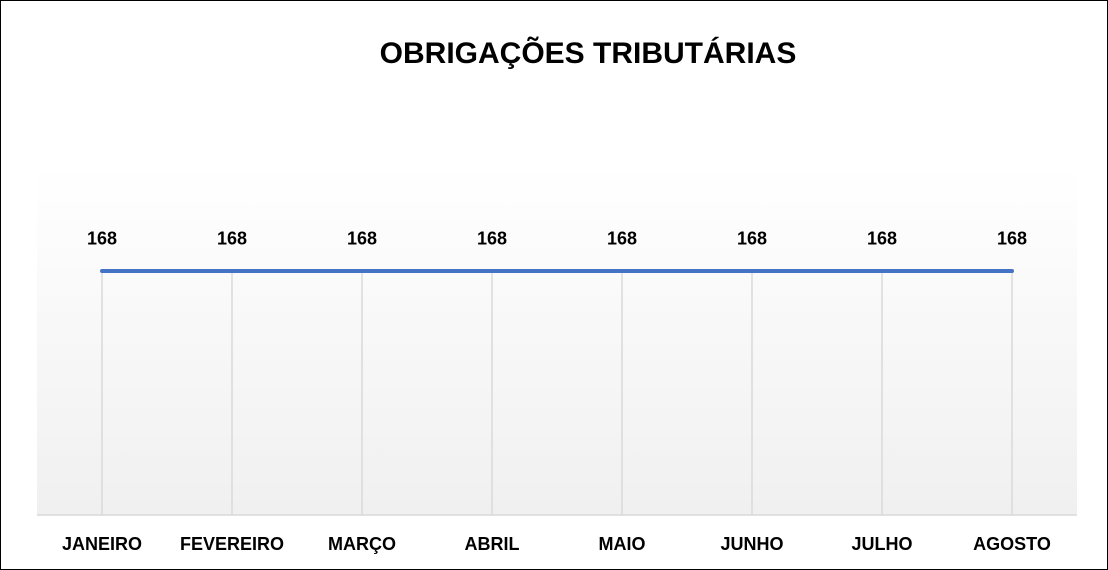 Image resolution: width=1108 pixels, height=570 pixels. I want to click on x-tick-label: JANEIRO, so click(102, 544).